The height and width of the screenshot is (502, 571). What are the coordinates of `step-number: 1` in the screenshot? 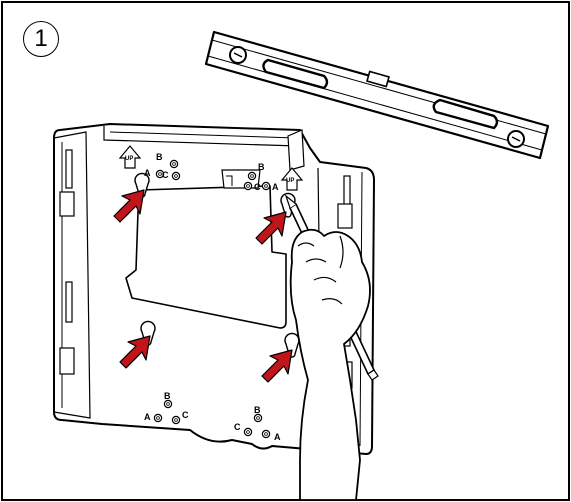 It's located at (41, 38).